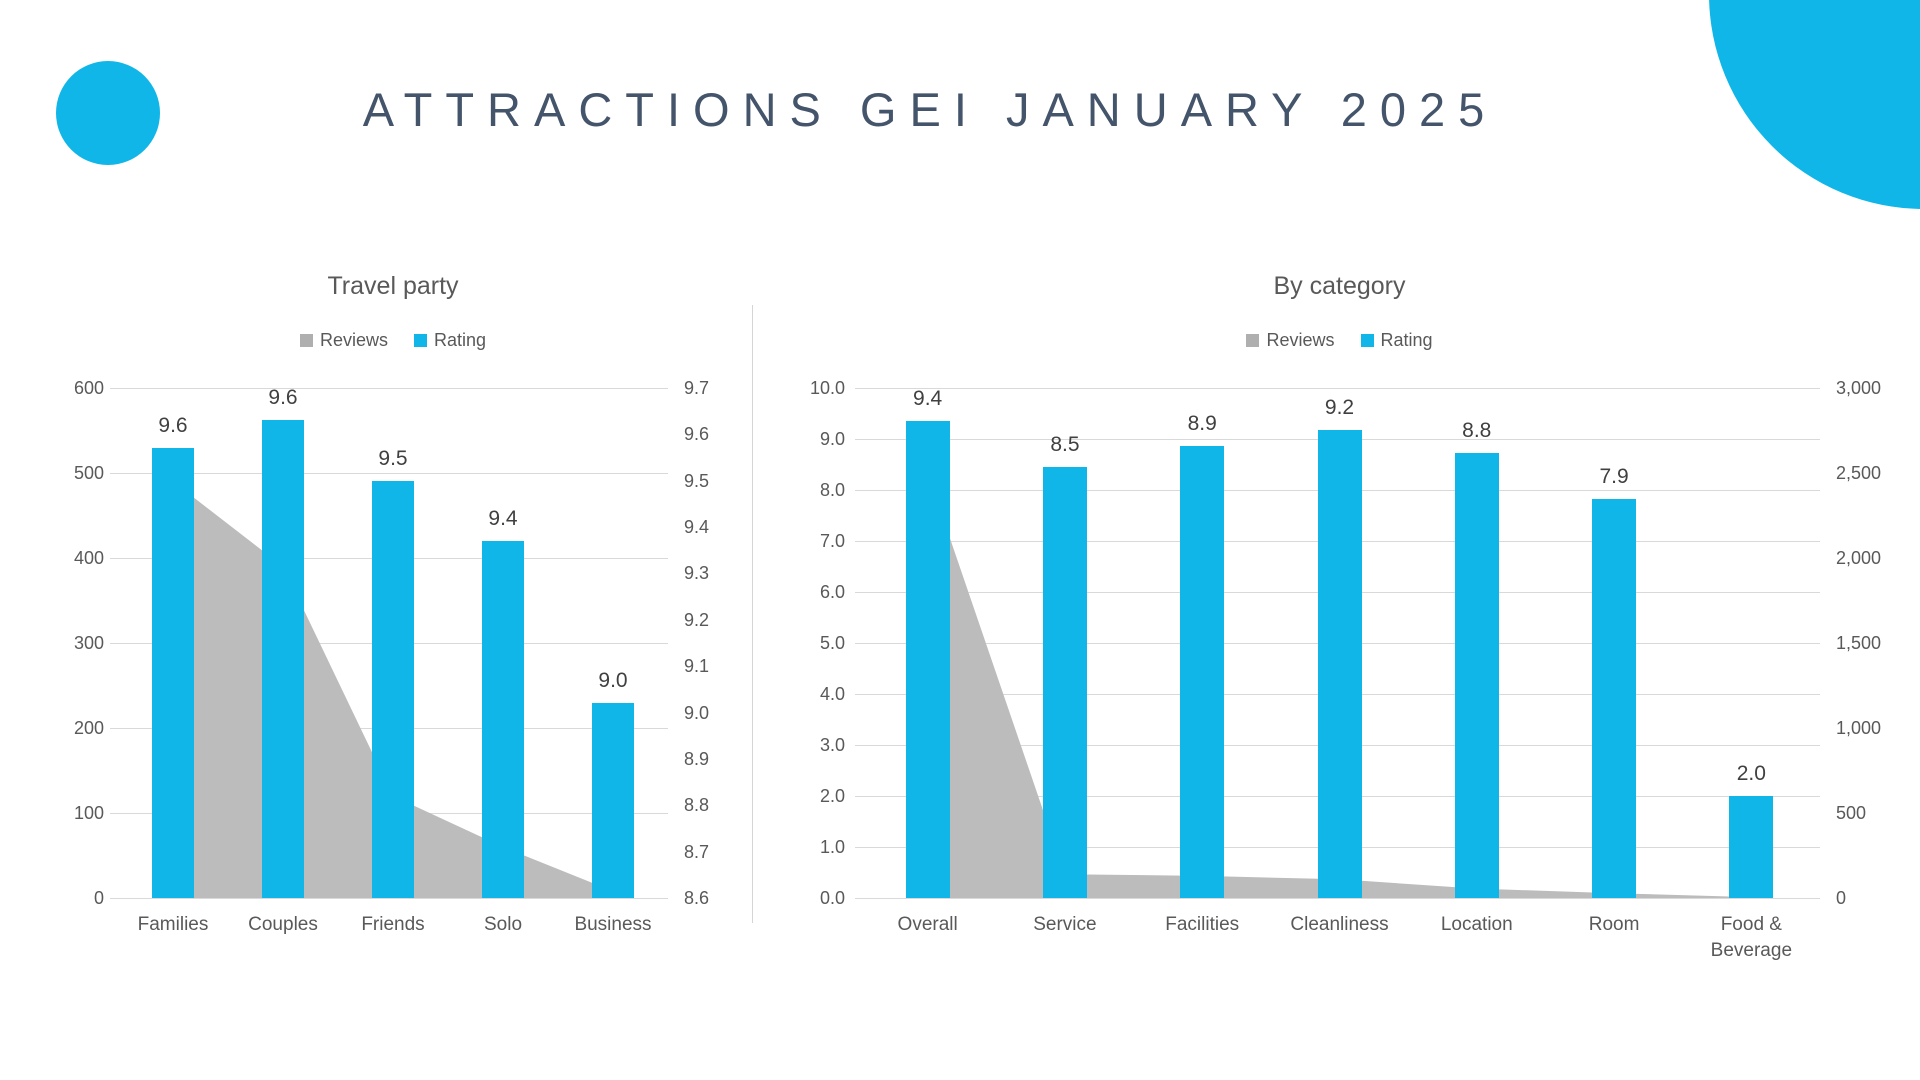 This screenshot has height=1080, width=1920. Describe the element at coordinates (832, 796) in the screenshot. I see `left-axis-tick-label: 2.0` at that location.